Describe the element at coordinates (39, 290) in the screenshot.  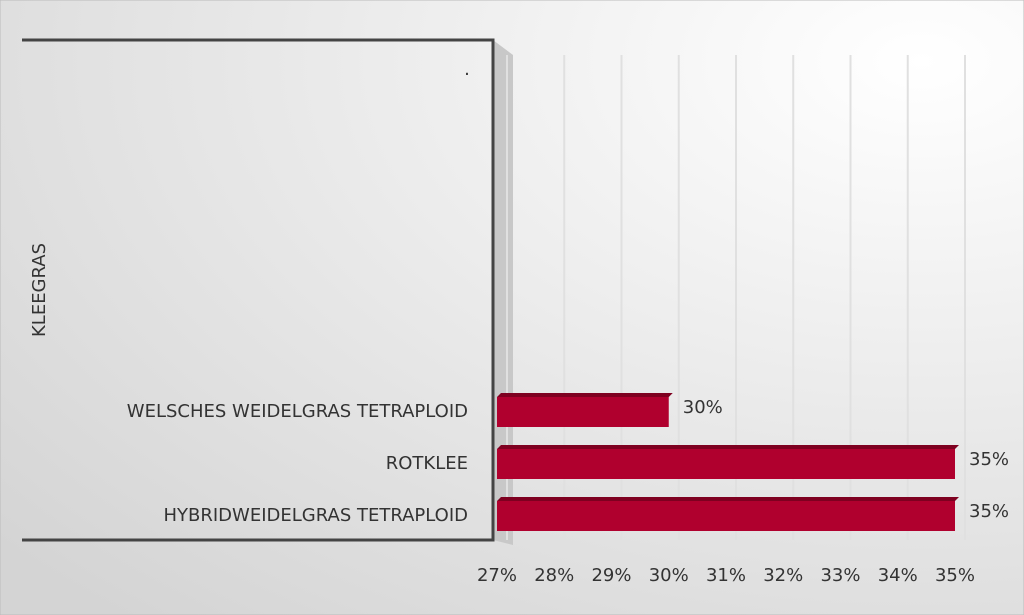
I see `group-label: KLEEGRAS` at that location.